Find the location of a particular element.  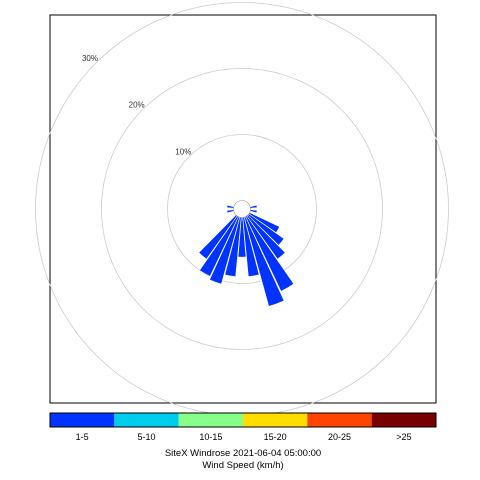

legend-label-0: 1-5 is located at coordinates (82, 437).